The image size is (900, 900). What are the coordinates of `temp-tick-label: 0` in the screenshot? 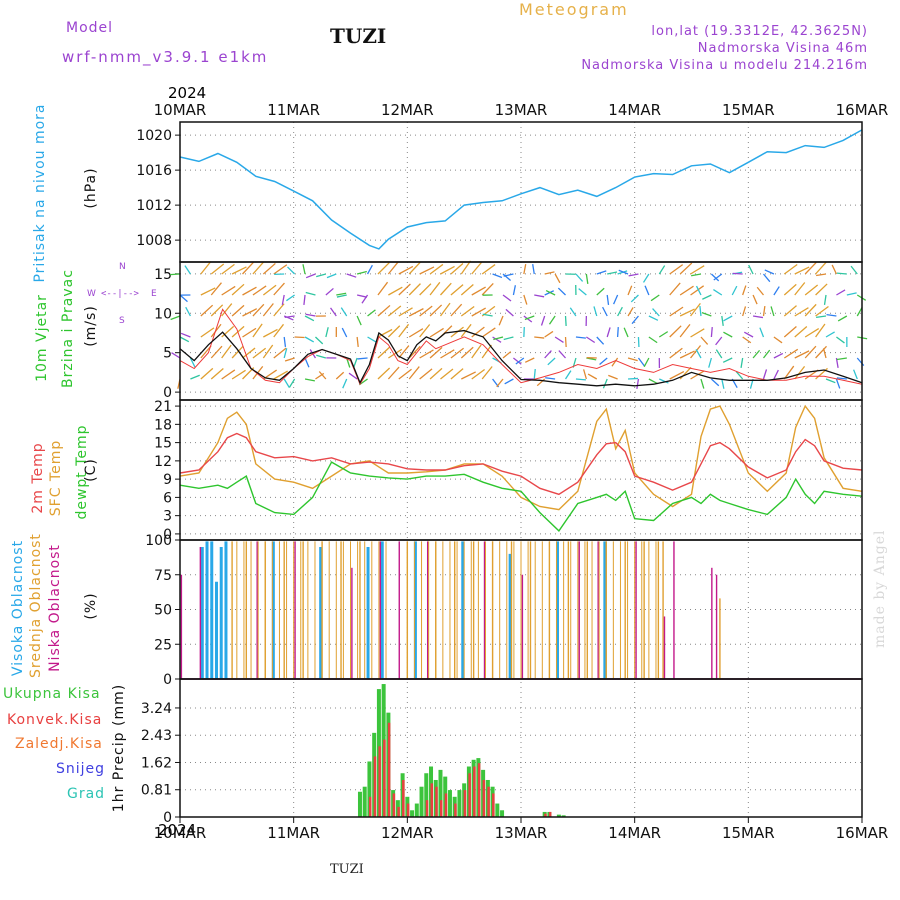 It's located at (167, 535).